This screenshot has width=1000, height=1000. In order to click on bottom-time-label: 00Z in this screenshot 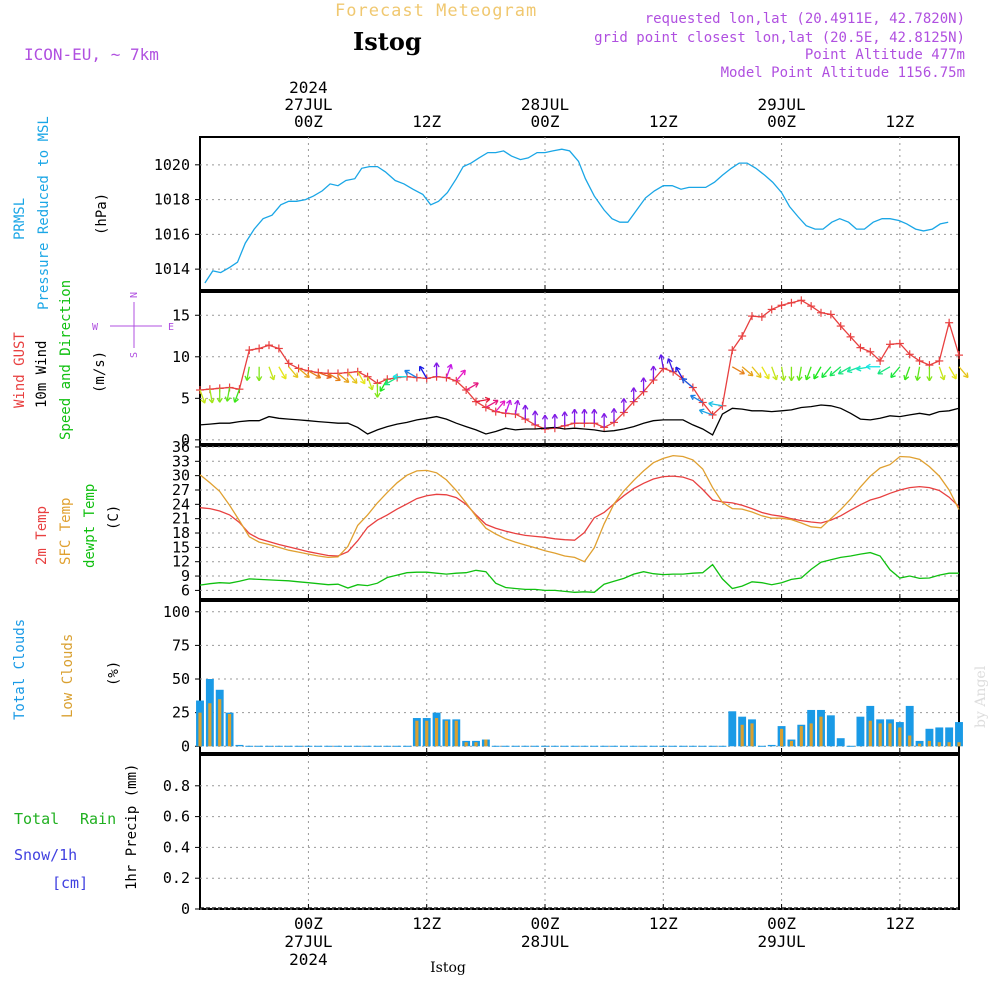, I will do `click(545, 923)`.